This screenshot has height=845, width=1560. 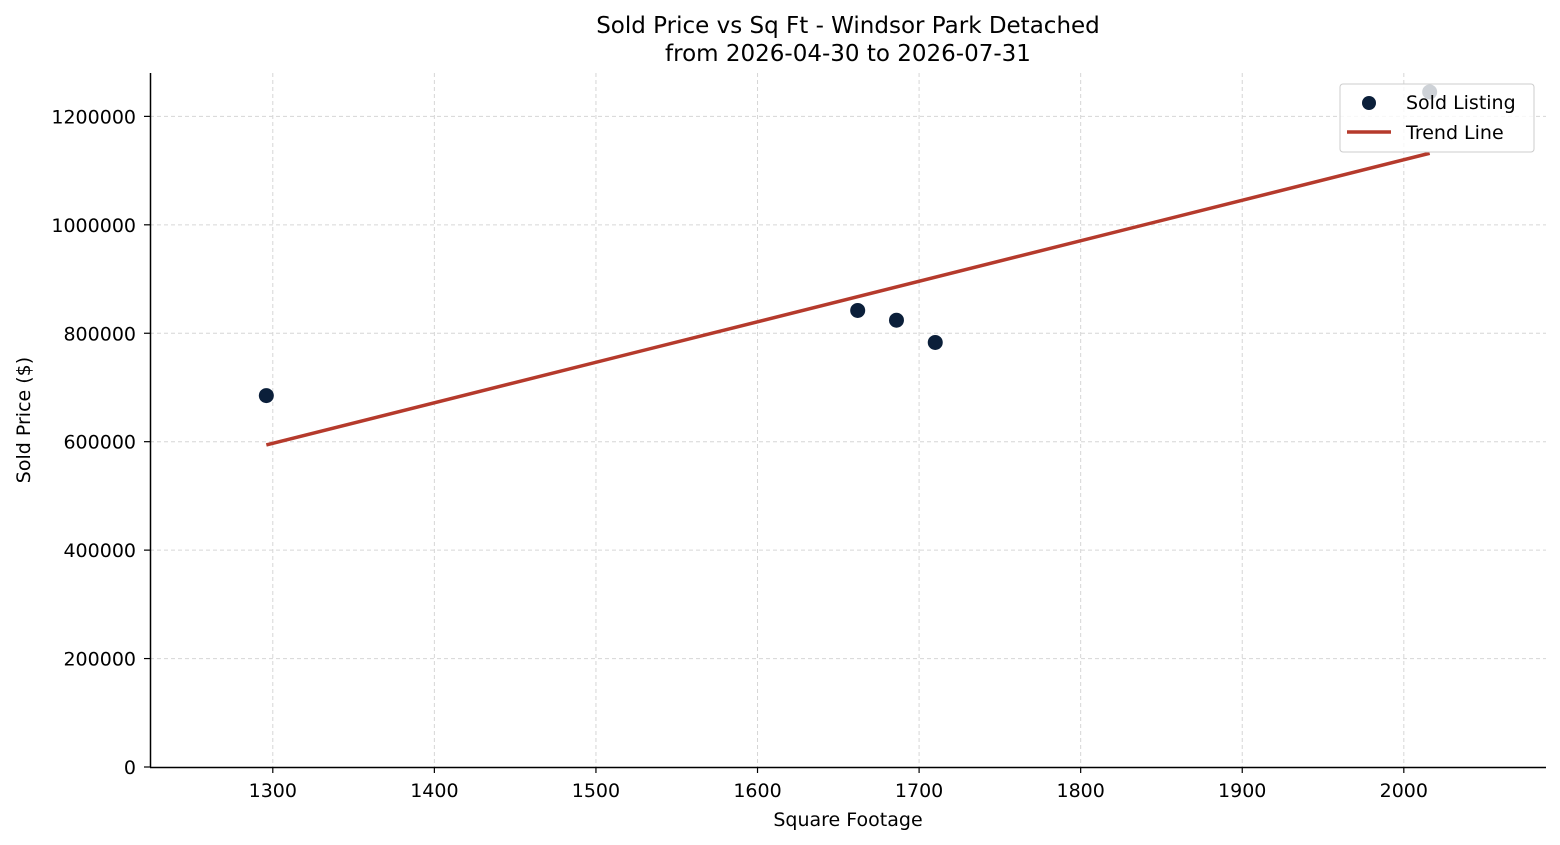 I want to click on y-tick-label: 600000, so click(x=99, y=443).